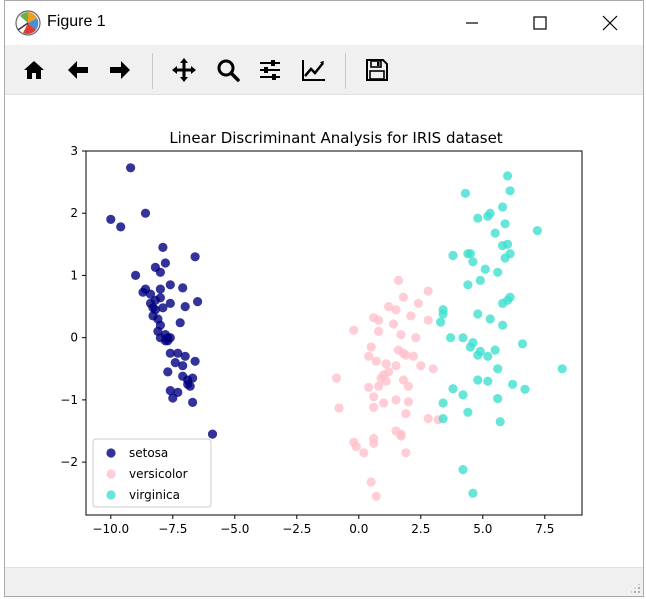  I want to click on legend-label-virginica: virginica, so click(154, 495).